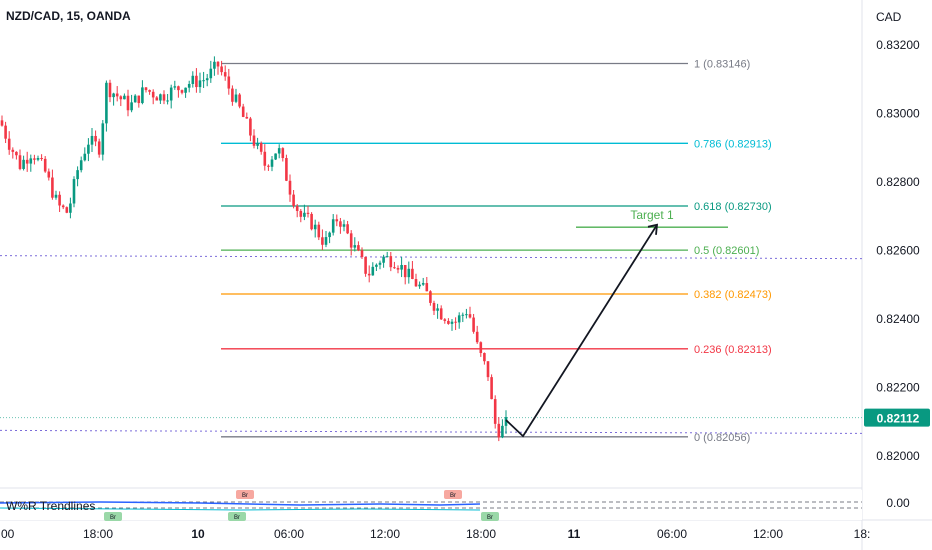  I want to click on fib-level-label: 0.236 (0.82313), so click(733, 350).